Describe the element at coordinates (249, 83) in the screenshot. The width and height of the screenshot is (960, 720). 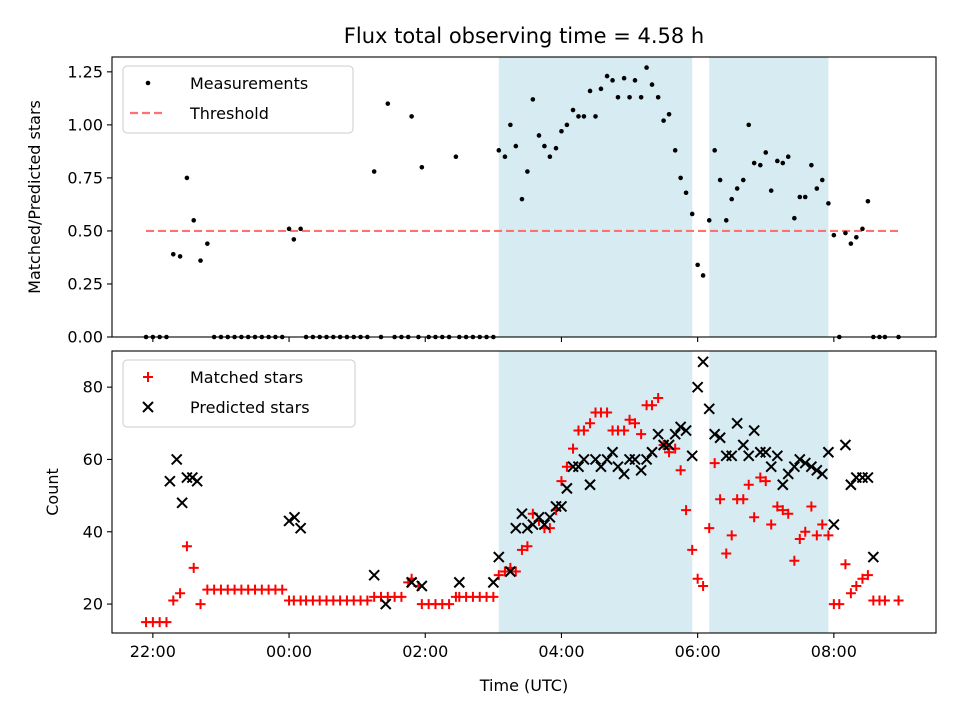
I see `legend-label: Measurements` at that location.